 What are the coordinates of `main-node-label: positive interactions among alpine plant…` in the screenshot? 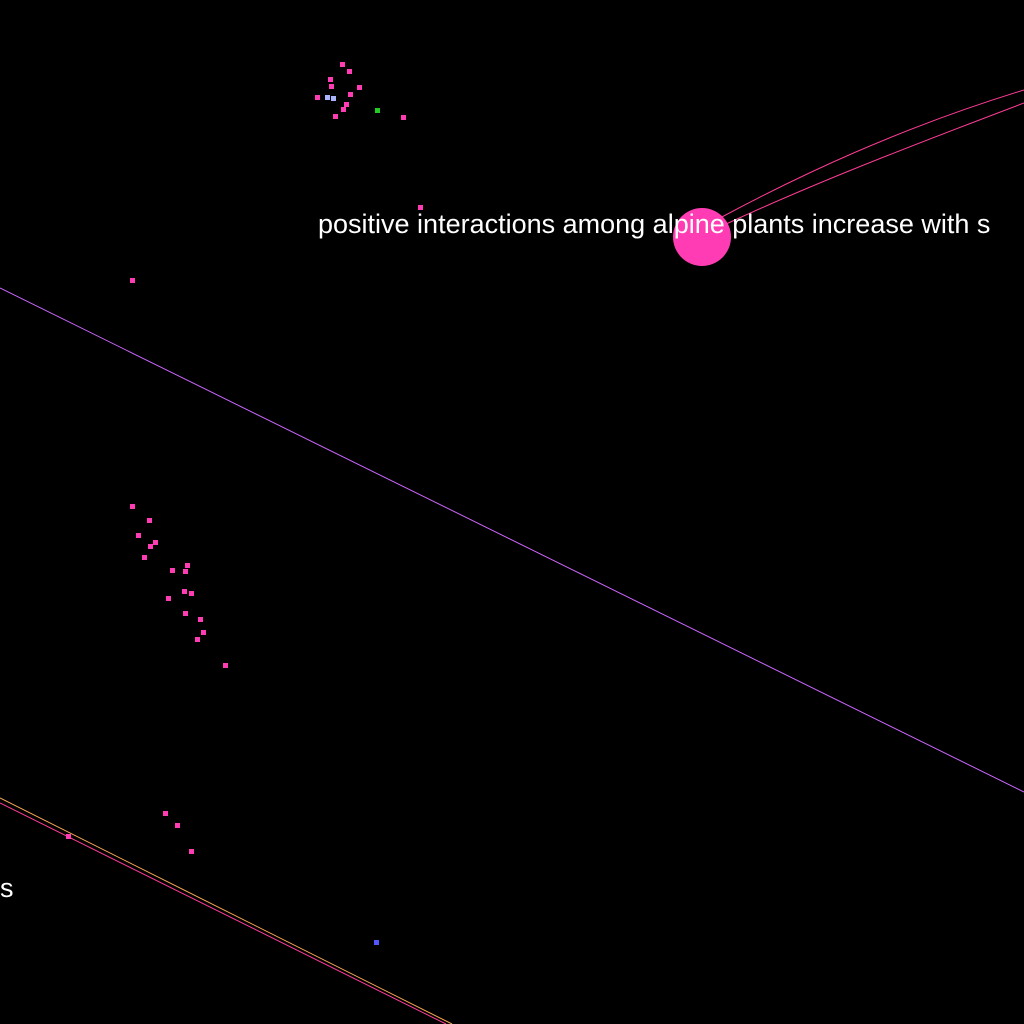 It's located at (654, 224).